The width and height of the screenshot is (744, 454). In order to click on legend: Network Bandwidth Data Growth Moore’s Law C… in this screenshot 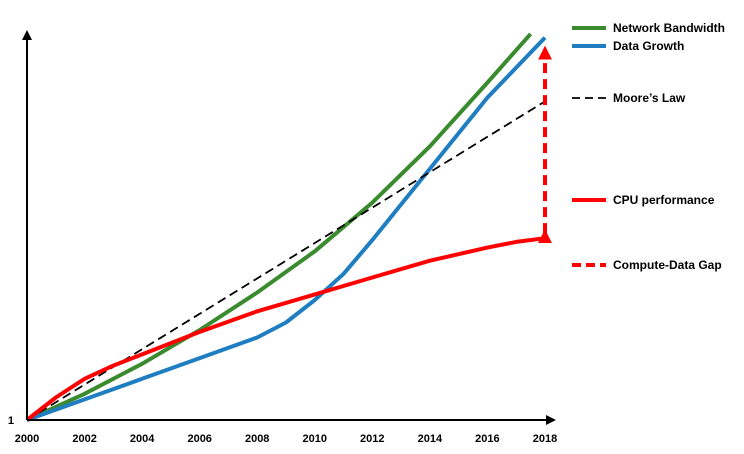, I will do `click(648, 146)`.